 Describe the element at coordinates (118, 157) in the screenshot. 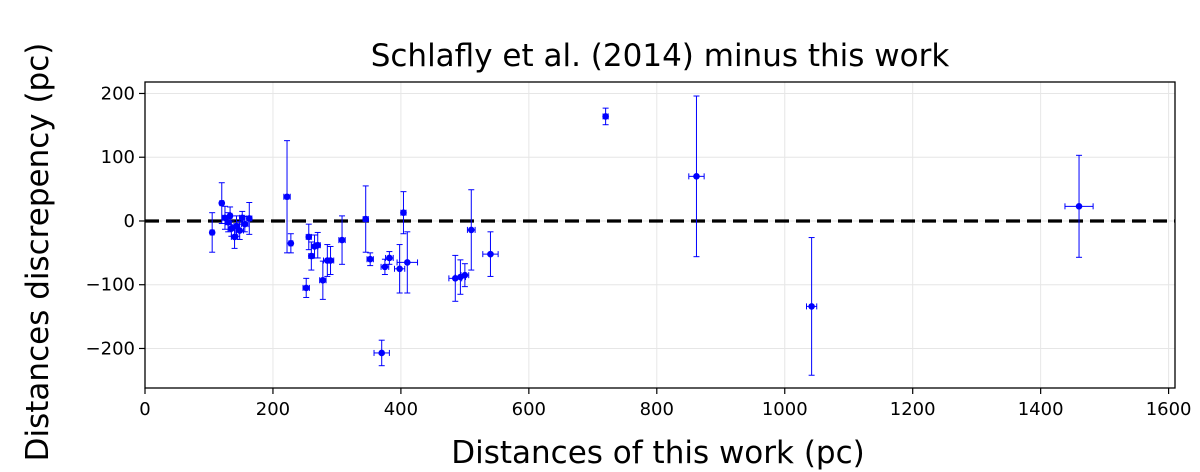

I see `y-tick-label: 100` at that location.